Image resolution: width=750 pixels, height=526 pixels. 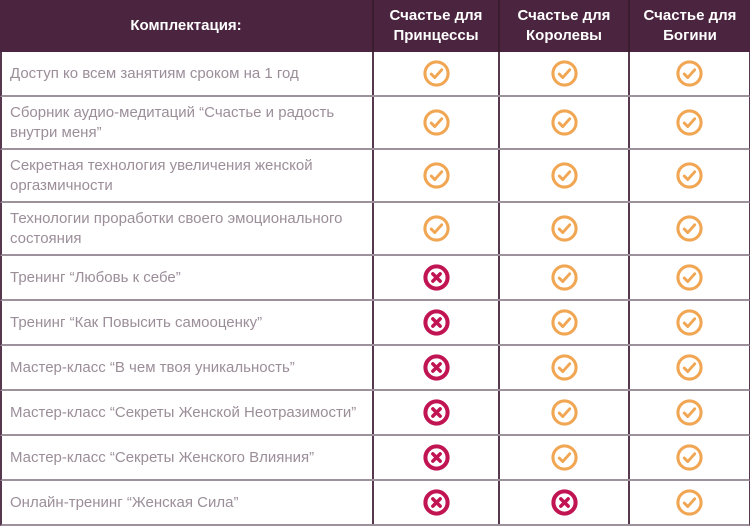 I want to click on column-header-features: Комплектация:, so click(x=186, y=25).